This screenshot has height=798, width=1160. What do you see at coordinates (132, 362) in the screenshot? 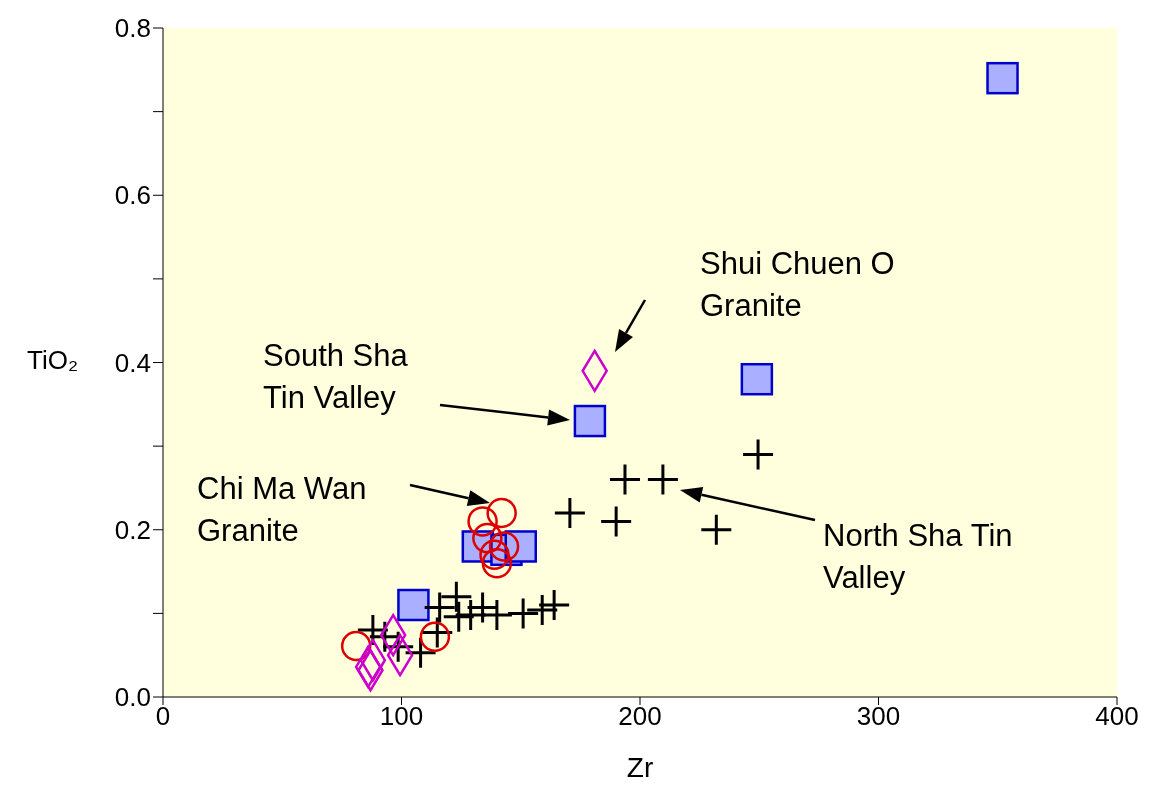
I see `y-tick-label: 0.4` at bounding box center [132, 362].